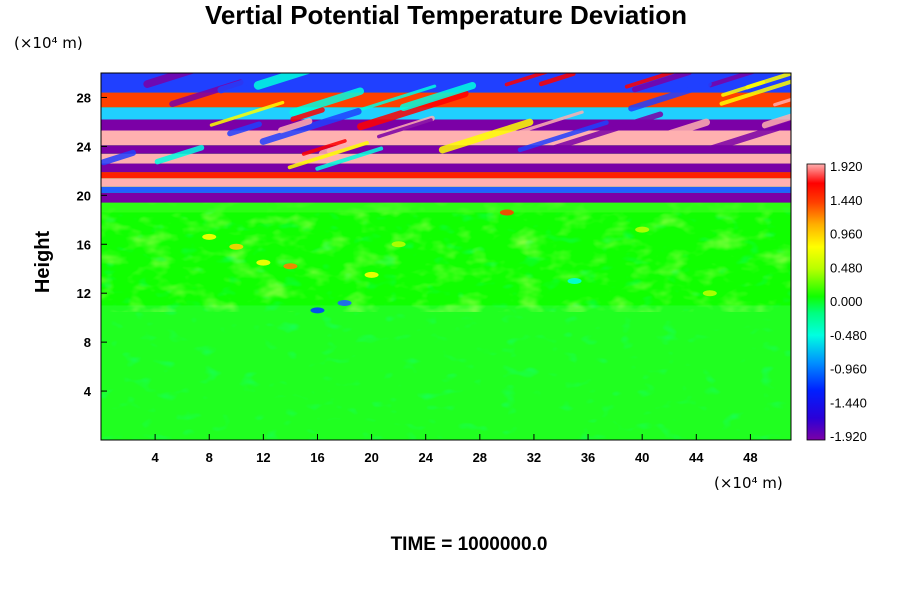  I want to click on y-axis-ticks: 4 8 12 16 20 24 28, so click(92, 244).